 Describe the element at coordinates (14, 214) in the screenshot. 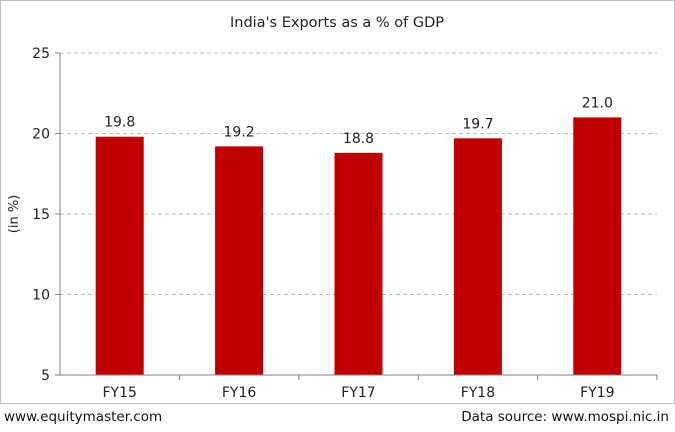

I see `y-axis-label: (in %)` at that location.